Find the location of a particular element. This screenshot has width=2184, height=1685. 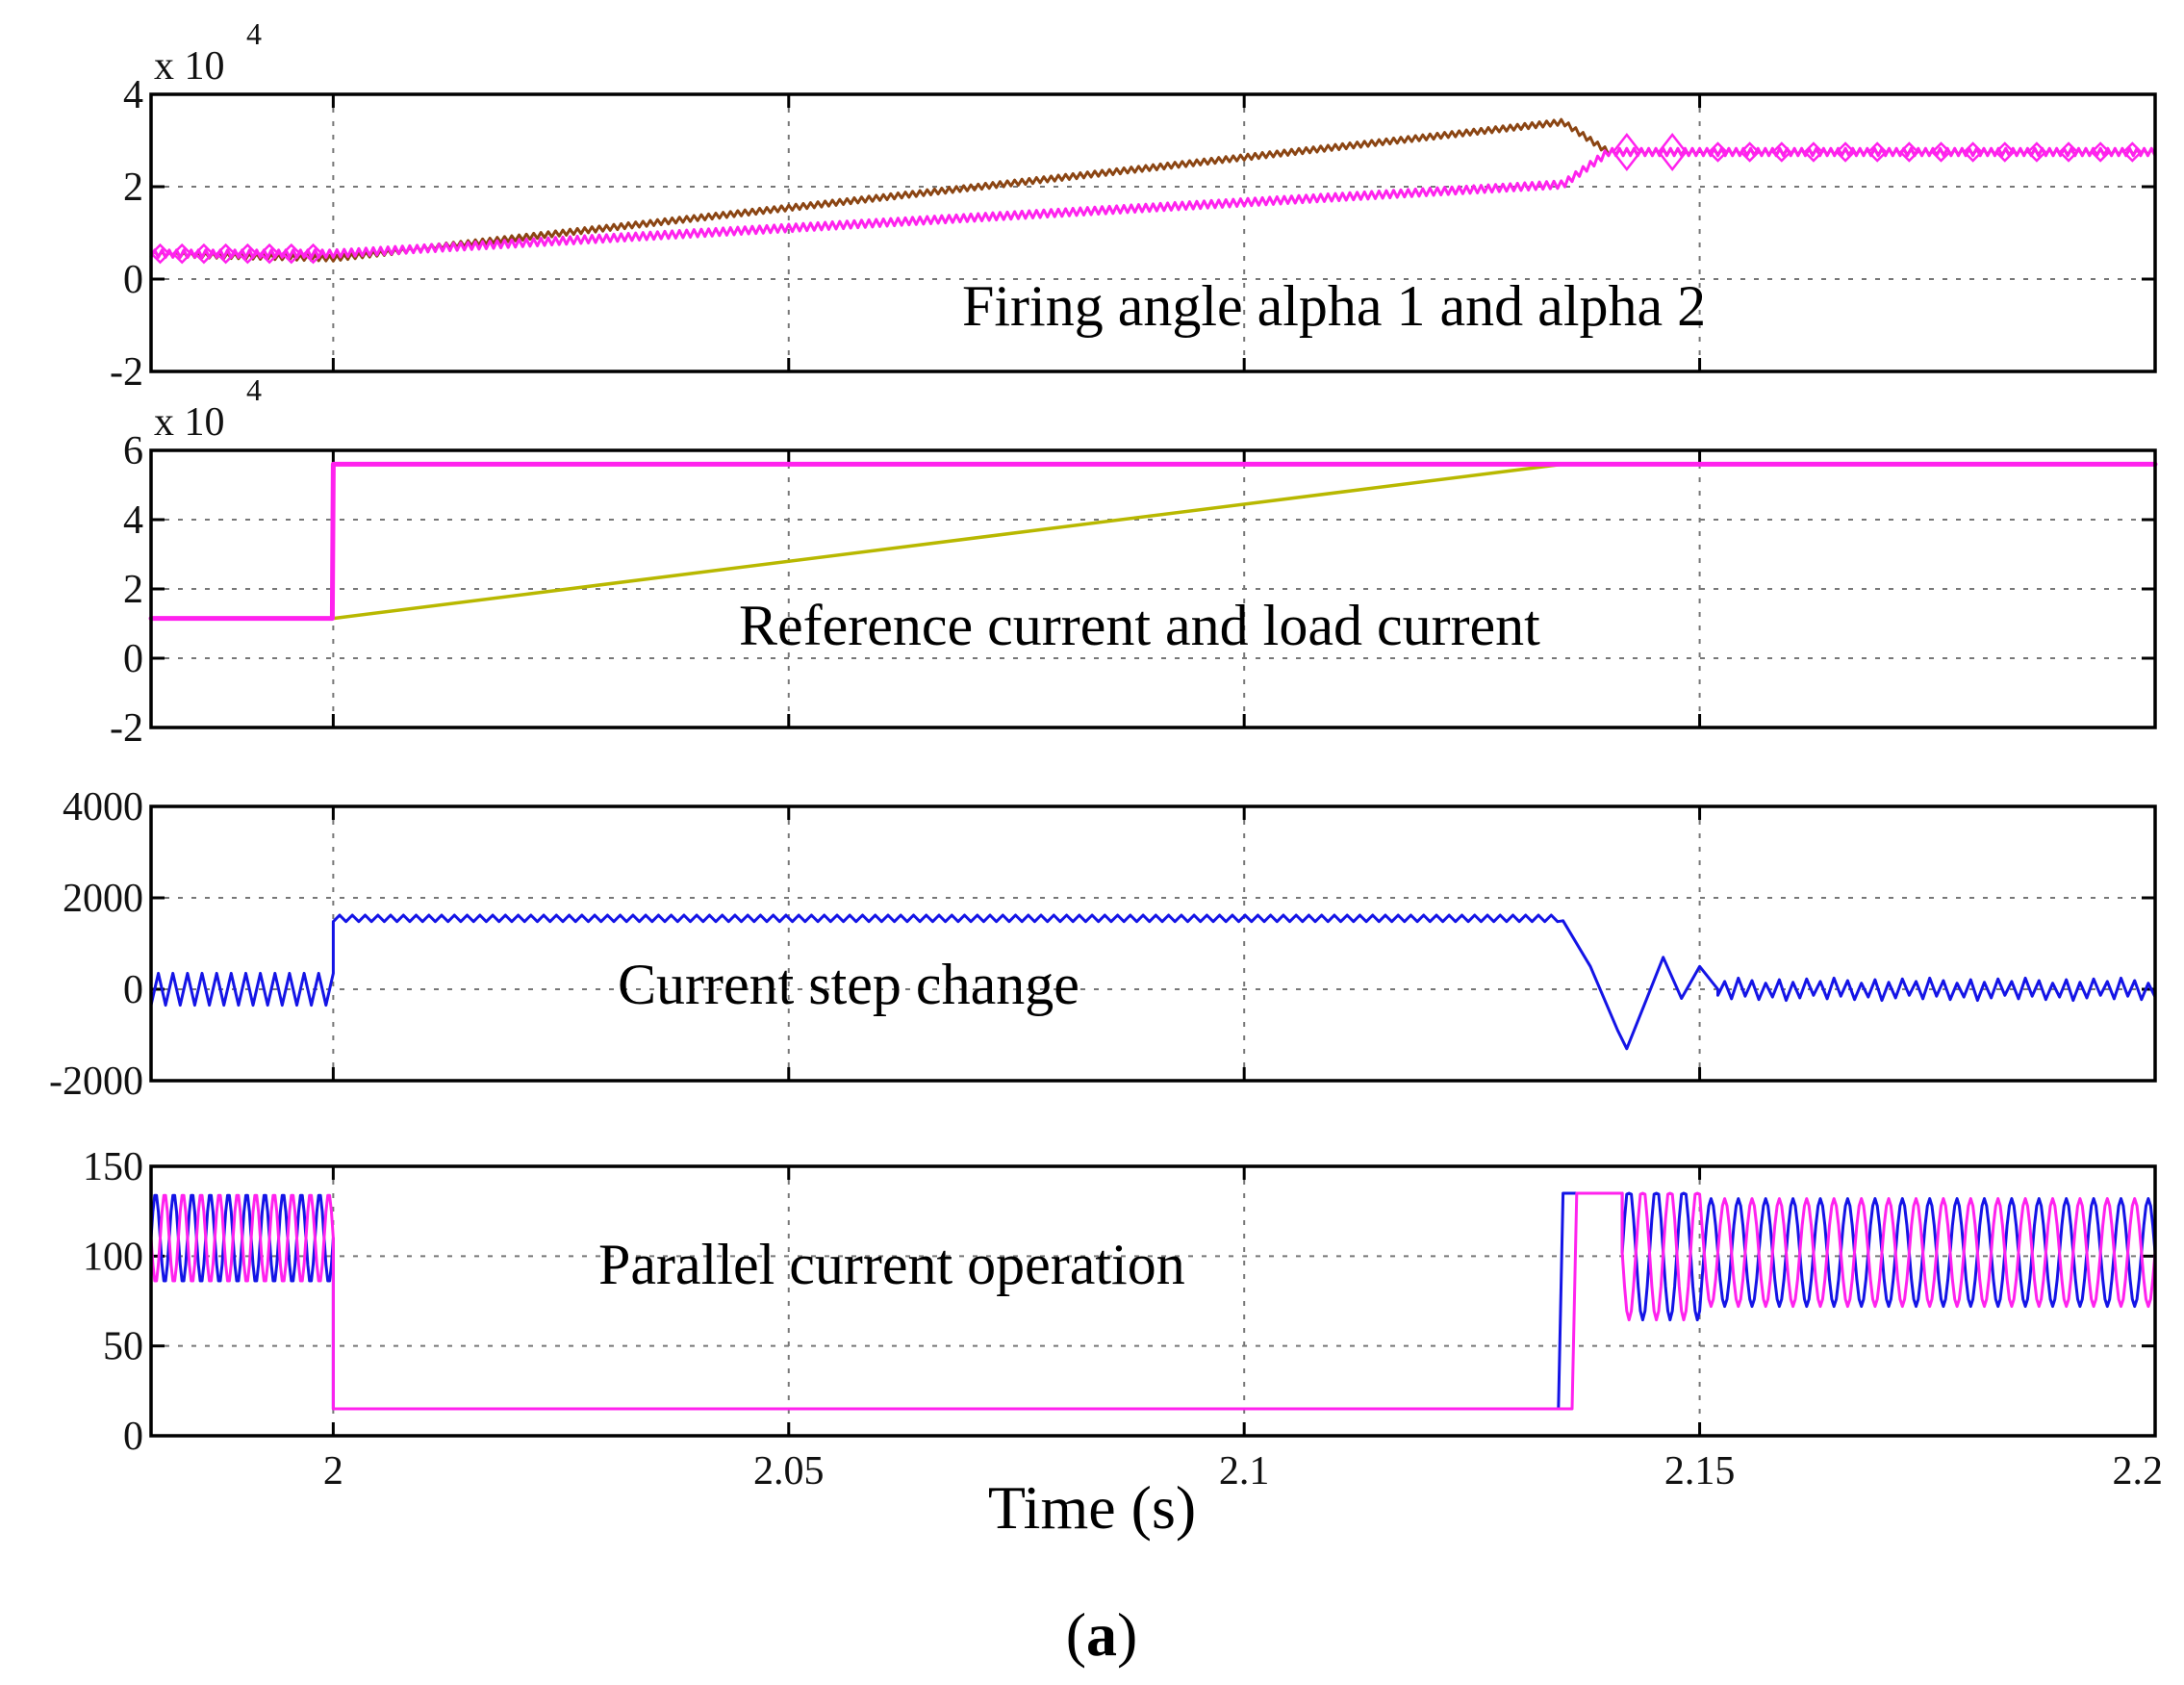

y-tick-label: 150 is located at coordinates (113, 1167).